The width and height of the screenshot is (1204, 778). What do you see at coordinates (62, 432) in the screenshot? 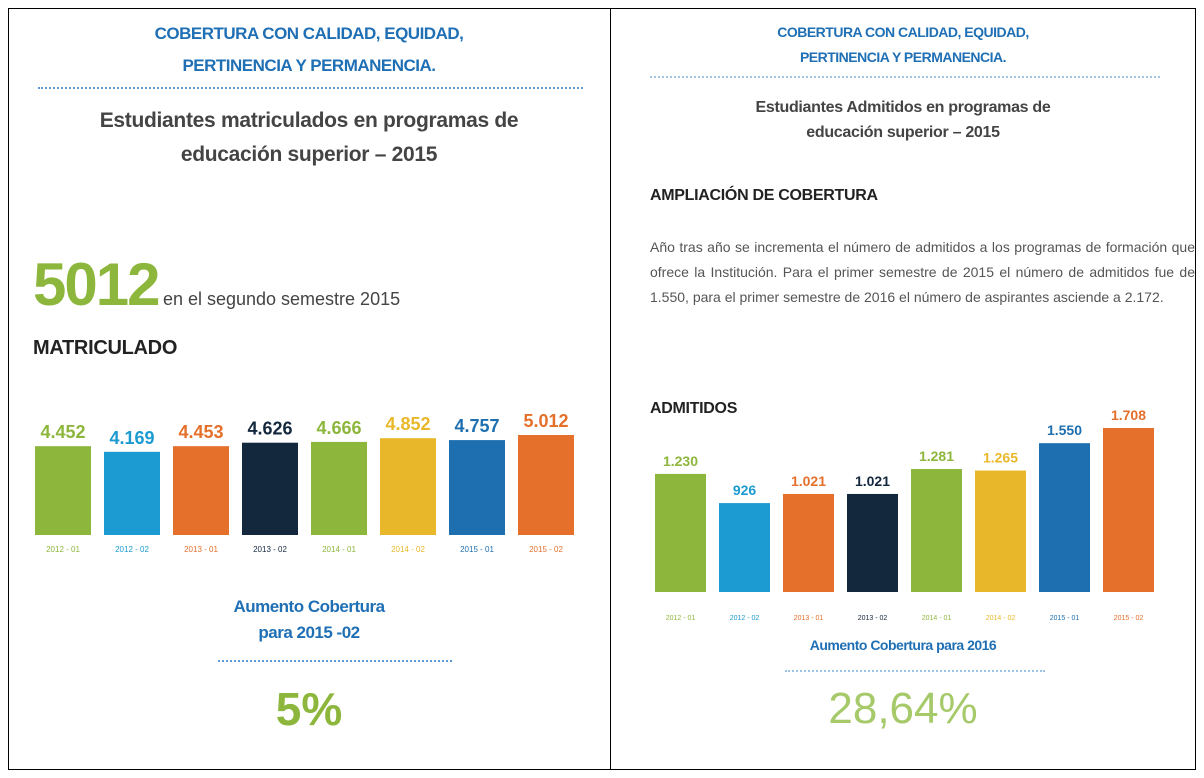
I see `value-label: 4.452` at bounding box center [62, 432].